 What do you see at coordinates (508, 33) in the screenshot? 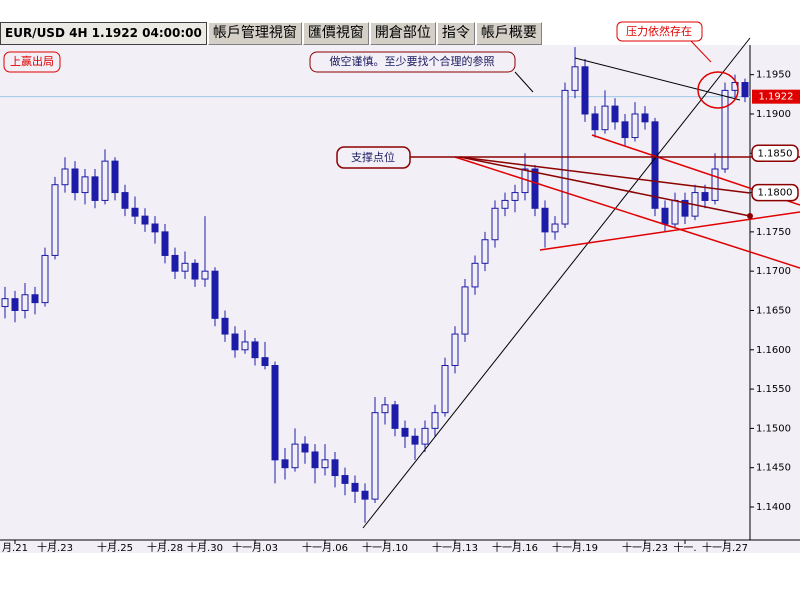
I see `tab: 帳戶概要` at bounding box center [508, 33].